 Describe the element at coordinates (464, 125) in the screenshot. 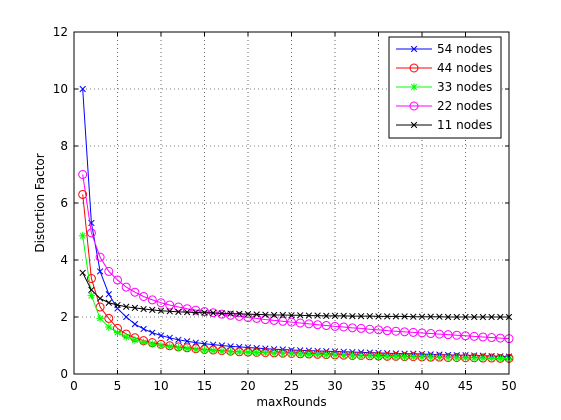

I see `legend-label: 11 nodes` at that location.